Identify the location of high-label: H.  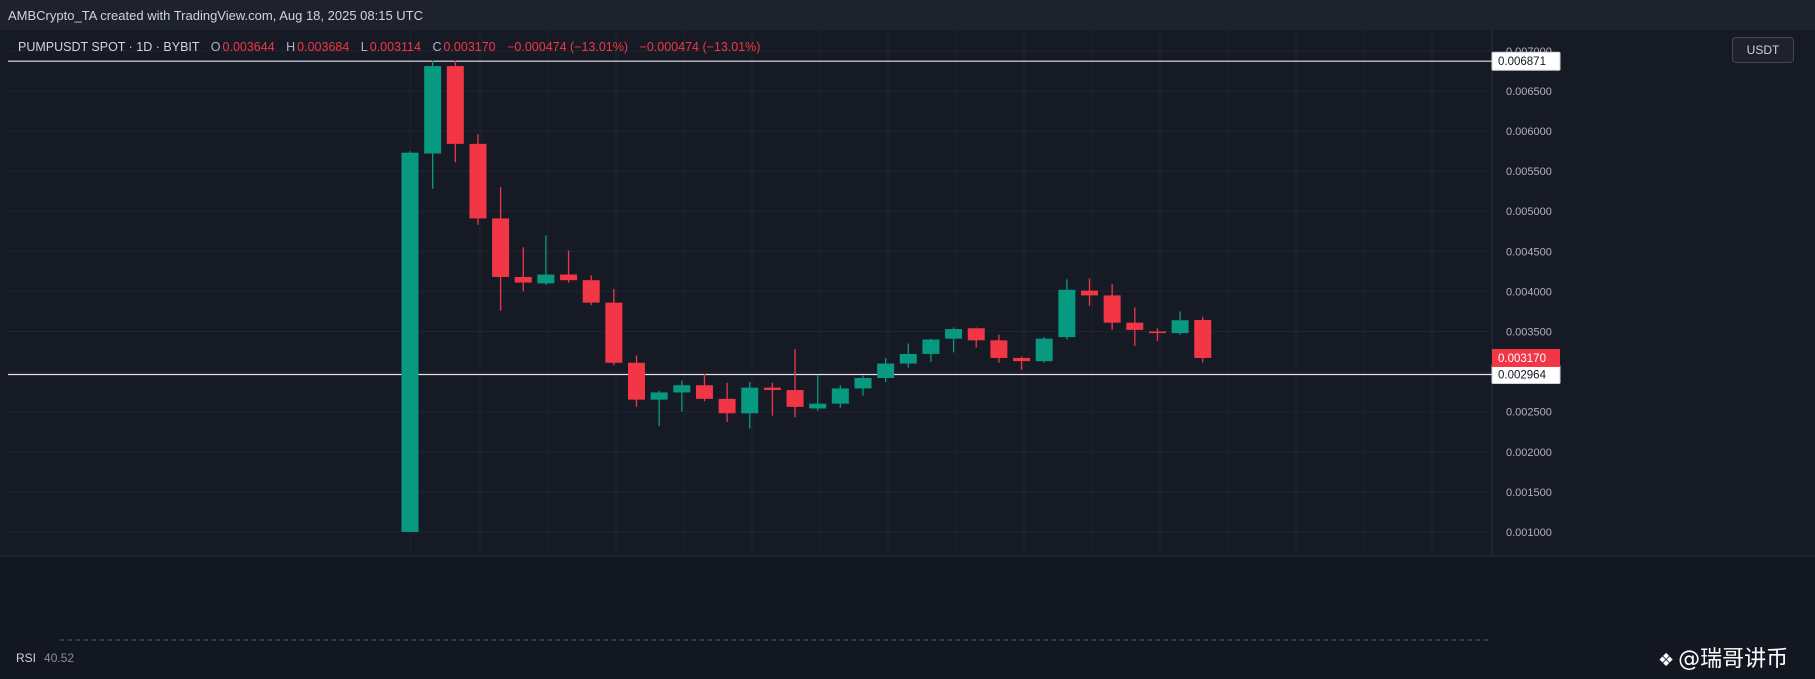
(291, 47).